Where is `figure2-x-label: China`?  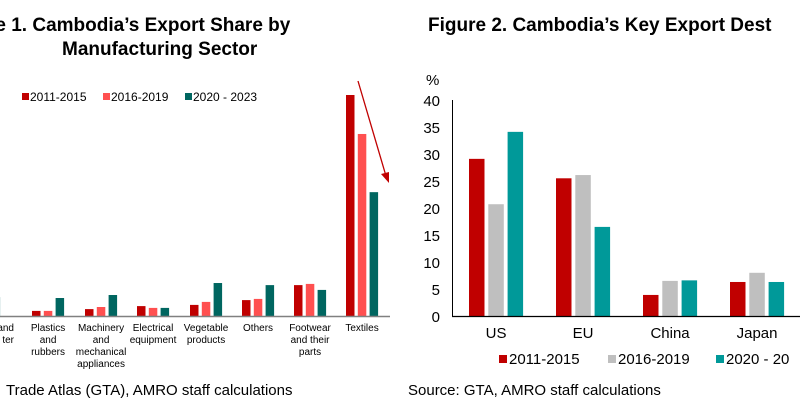
figure2-x-label: China is located at coordinates (670, 333).